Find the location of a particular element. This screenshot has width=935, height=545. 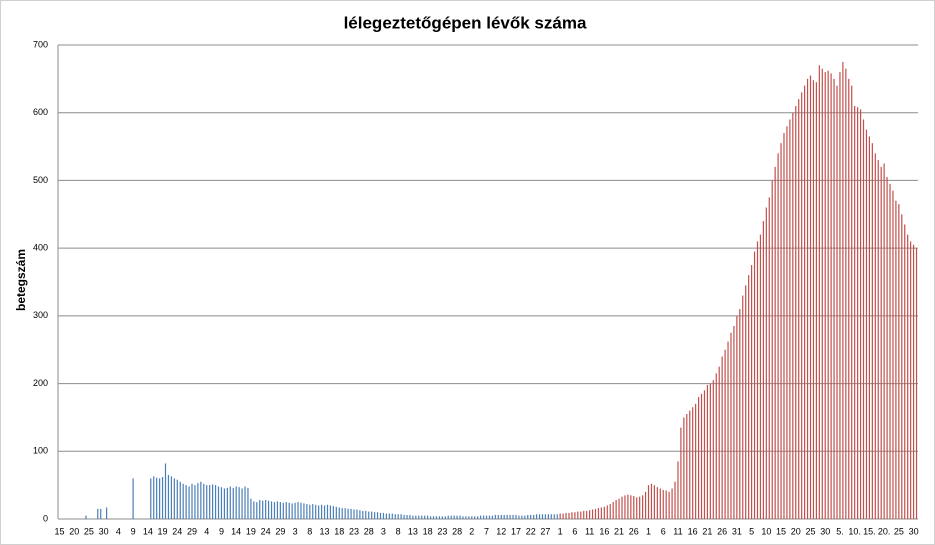

x-tick-label: 17 is located at coordinates (516, 531).